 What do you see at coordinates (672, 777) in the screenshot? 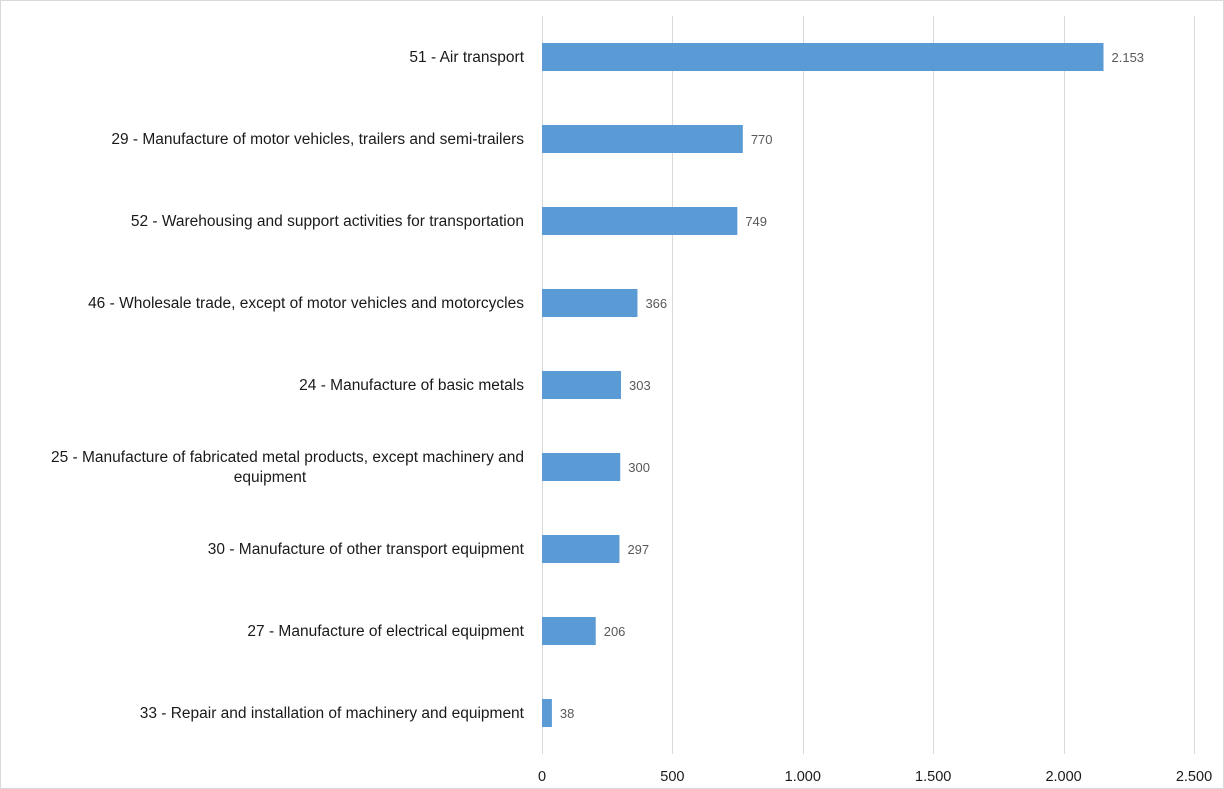
I see `x-tick-label: 500` at bounding box center [672, 777].